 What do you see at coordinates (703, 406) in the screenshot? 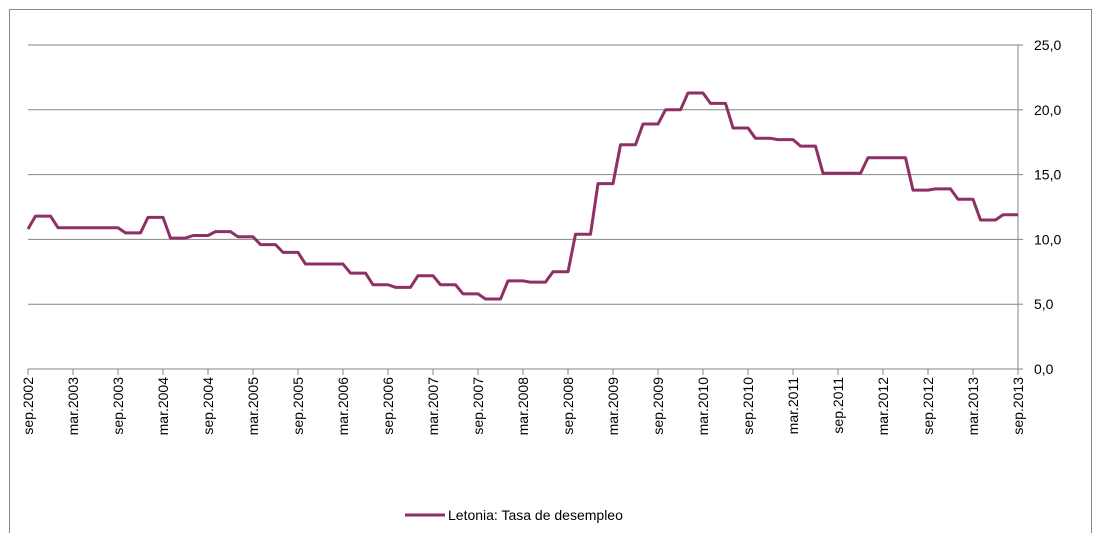
I see `x-tick-label: mar.2010` at bounding box center [703, 406].